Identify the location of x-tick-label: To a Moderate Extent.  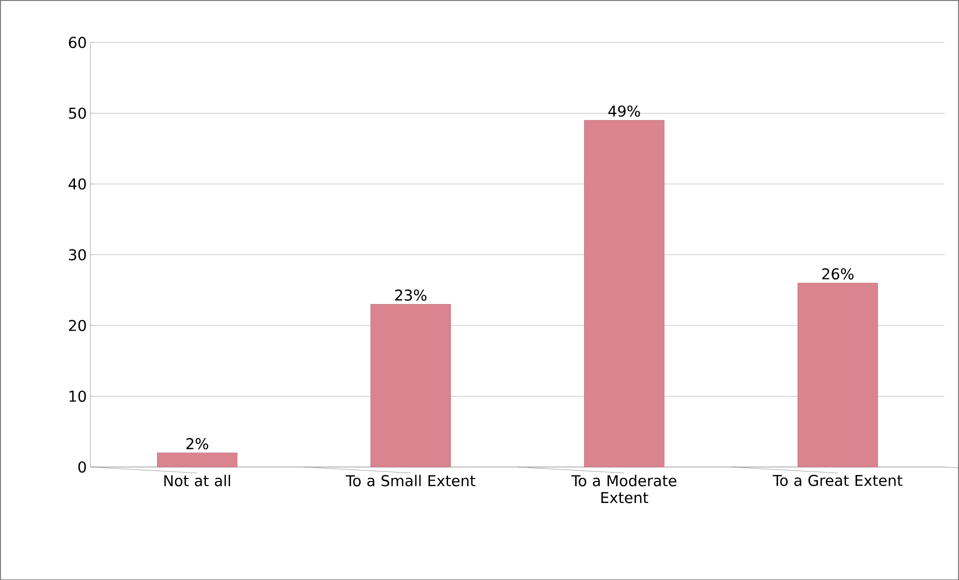
(623, 489).